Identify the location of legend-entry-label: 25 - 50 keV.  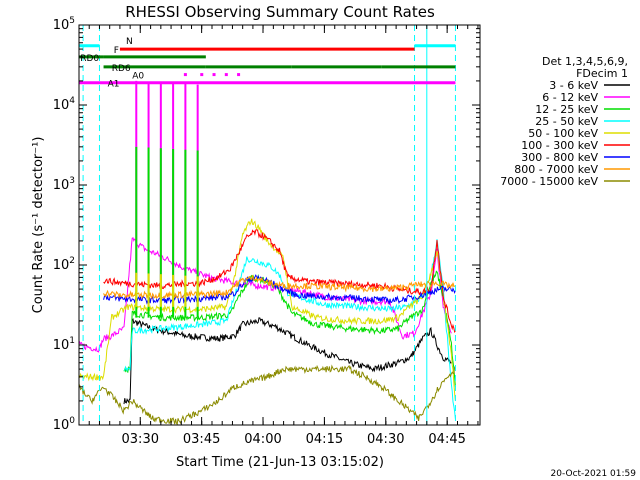
(566, 121).